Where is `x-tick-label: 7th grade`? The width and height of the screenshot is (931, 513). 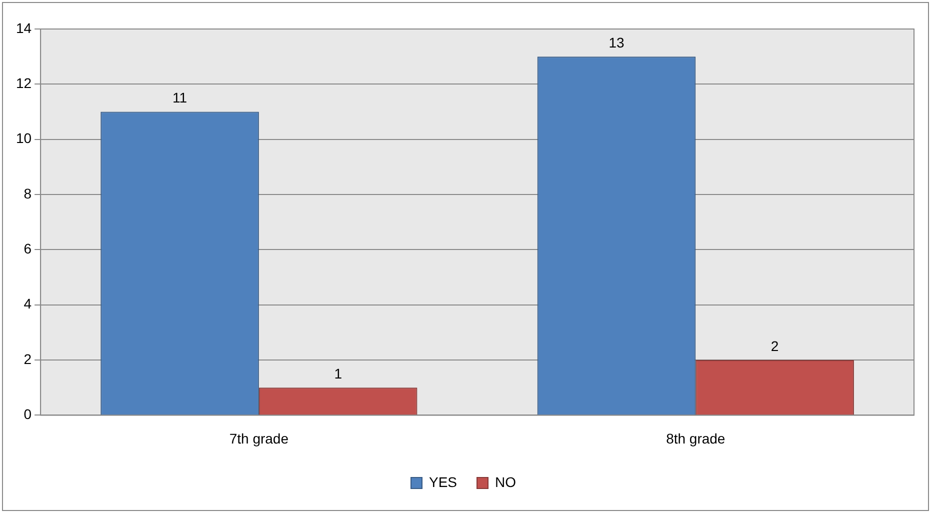 x-tick-label: 7th grade is located at coordinates (259, 438).